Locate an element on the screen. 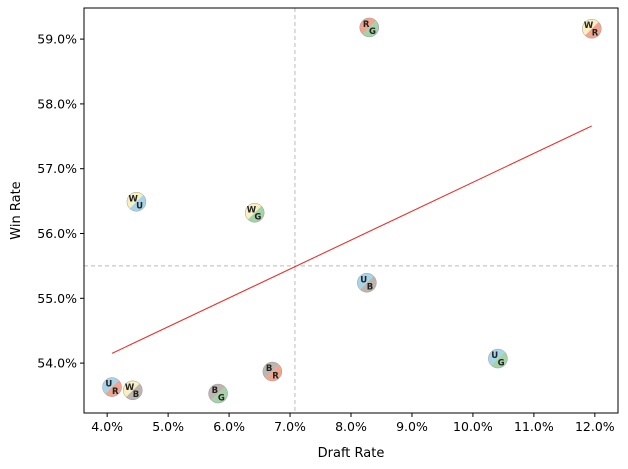 The image size is (628, 469). point-wg: WG is located at coordinates (254, 213).